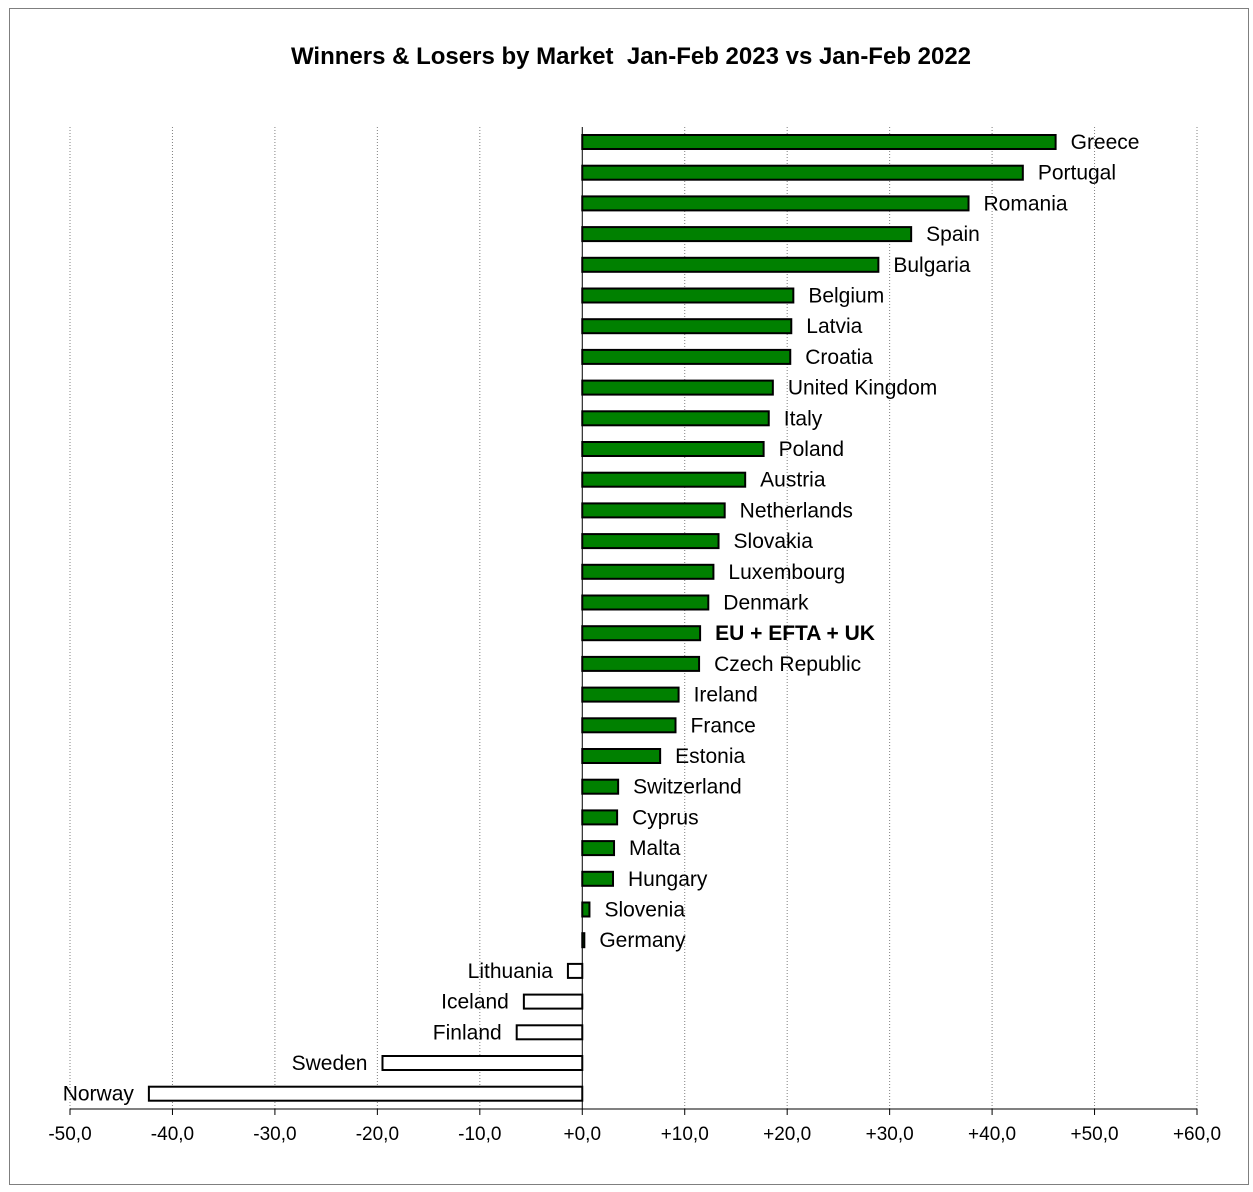  I want to click on bar-label: Bulgaria, so click(931, 265).